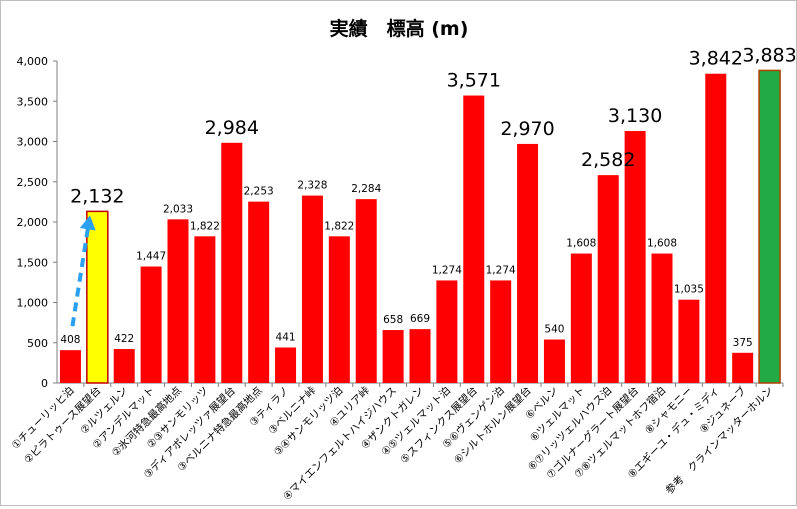 This screenshot has height=509, width=797. Describe the element at coordinates (286, 337) in the screenshot. I see `data-label: 441` at that location.